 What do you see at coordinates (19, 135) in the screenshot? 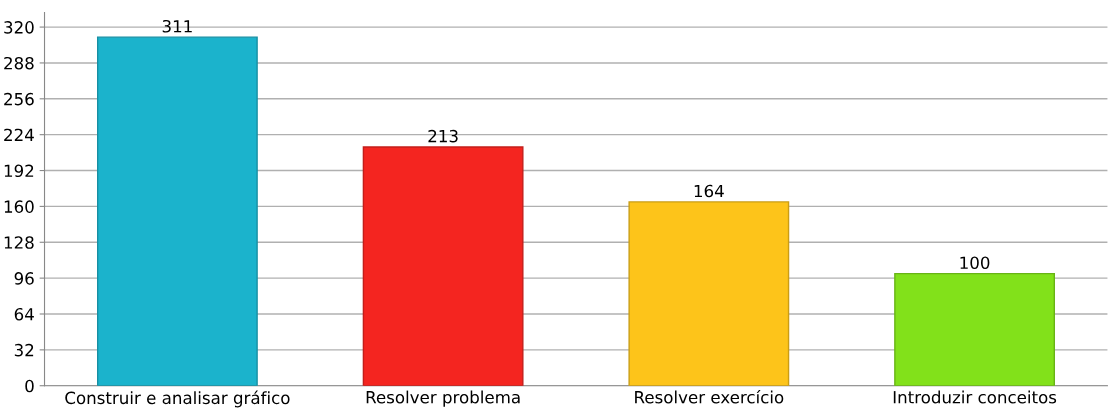
I see `y-tick-label: 224` at bounding box center [19, 135].